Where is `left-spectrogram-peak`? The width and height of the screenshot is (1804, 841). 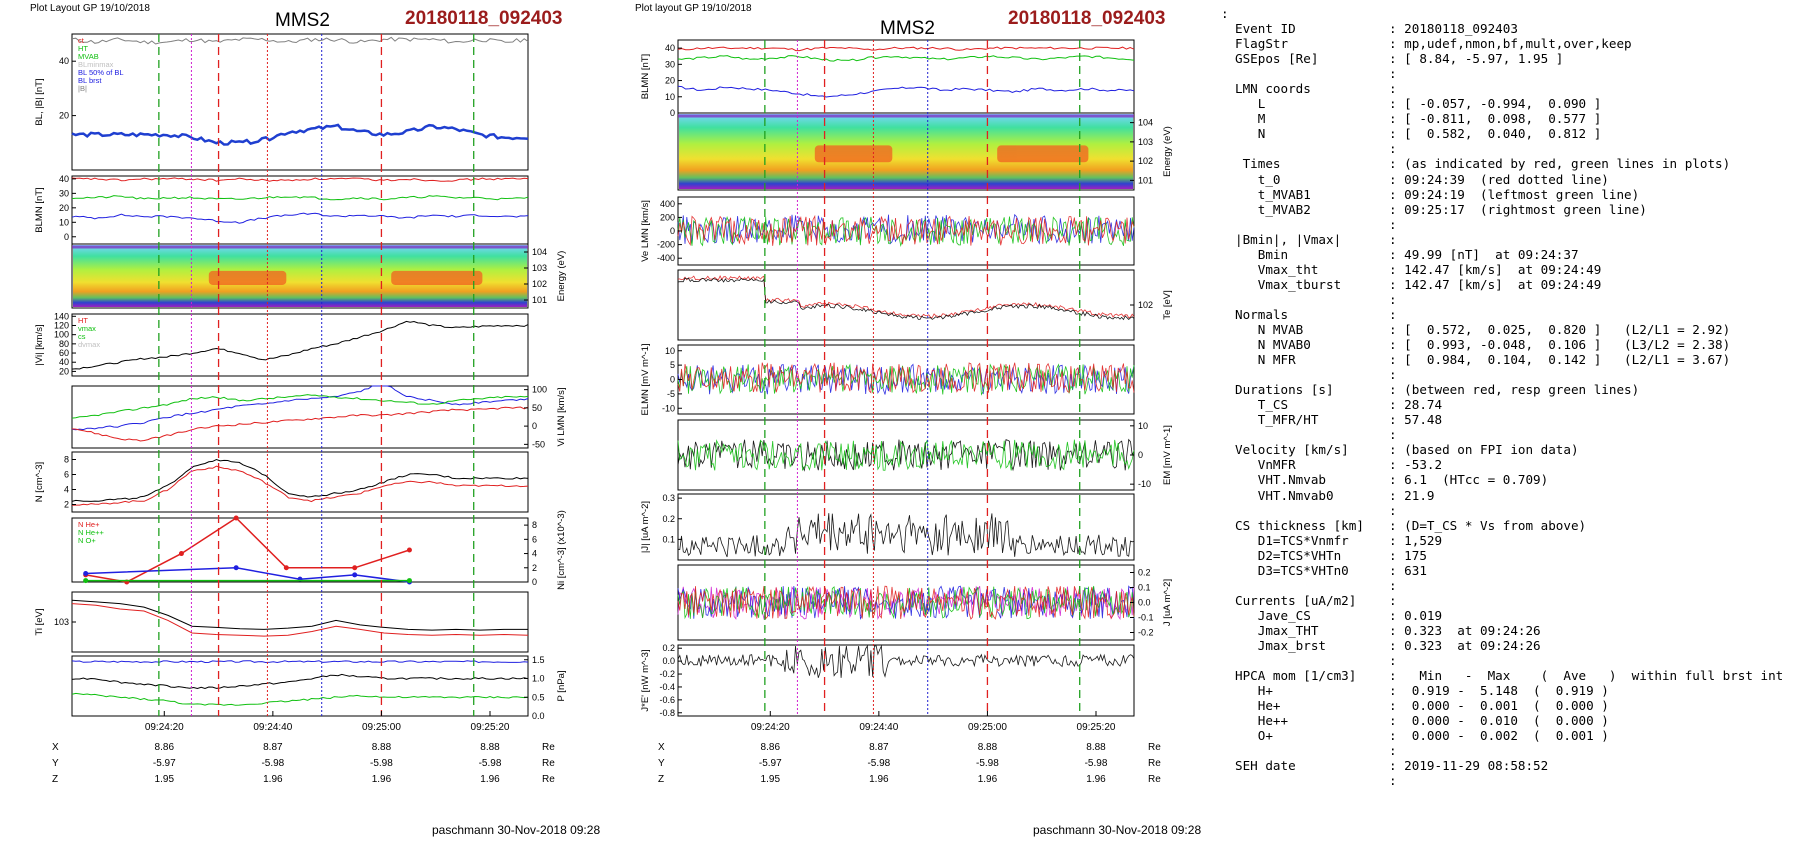 left-spectrogram-peak is located at coordinates (247, 277).